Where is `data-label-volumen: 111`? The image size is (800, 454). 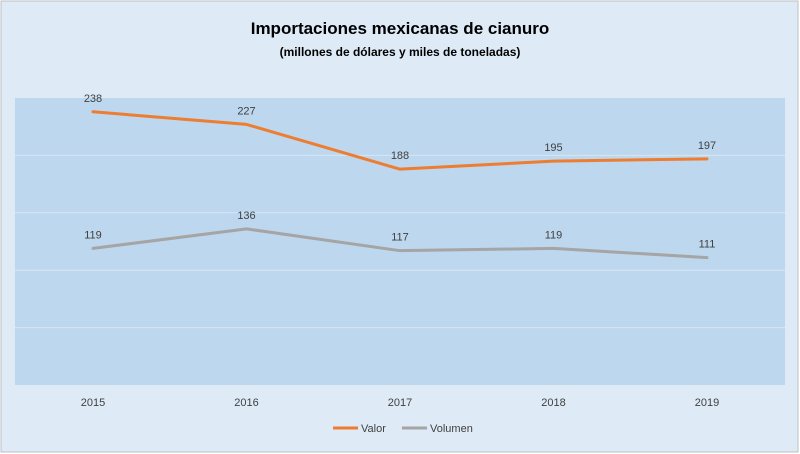
data-label-volumen: 111 is located at coordinates (707, 245).